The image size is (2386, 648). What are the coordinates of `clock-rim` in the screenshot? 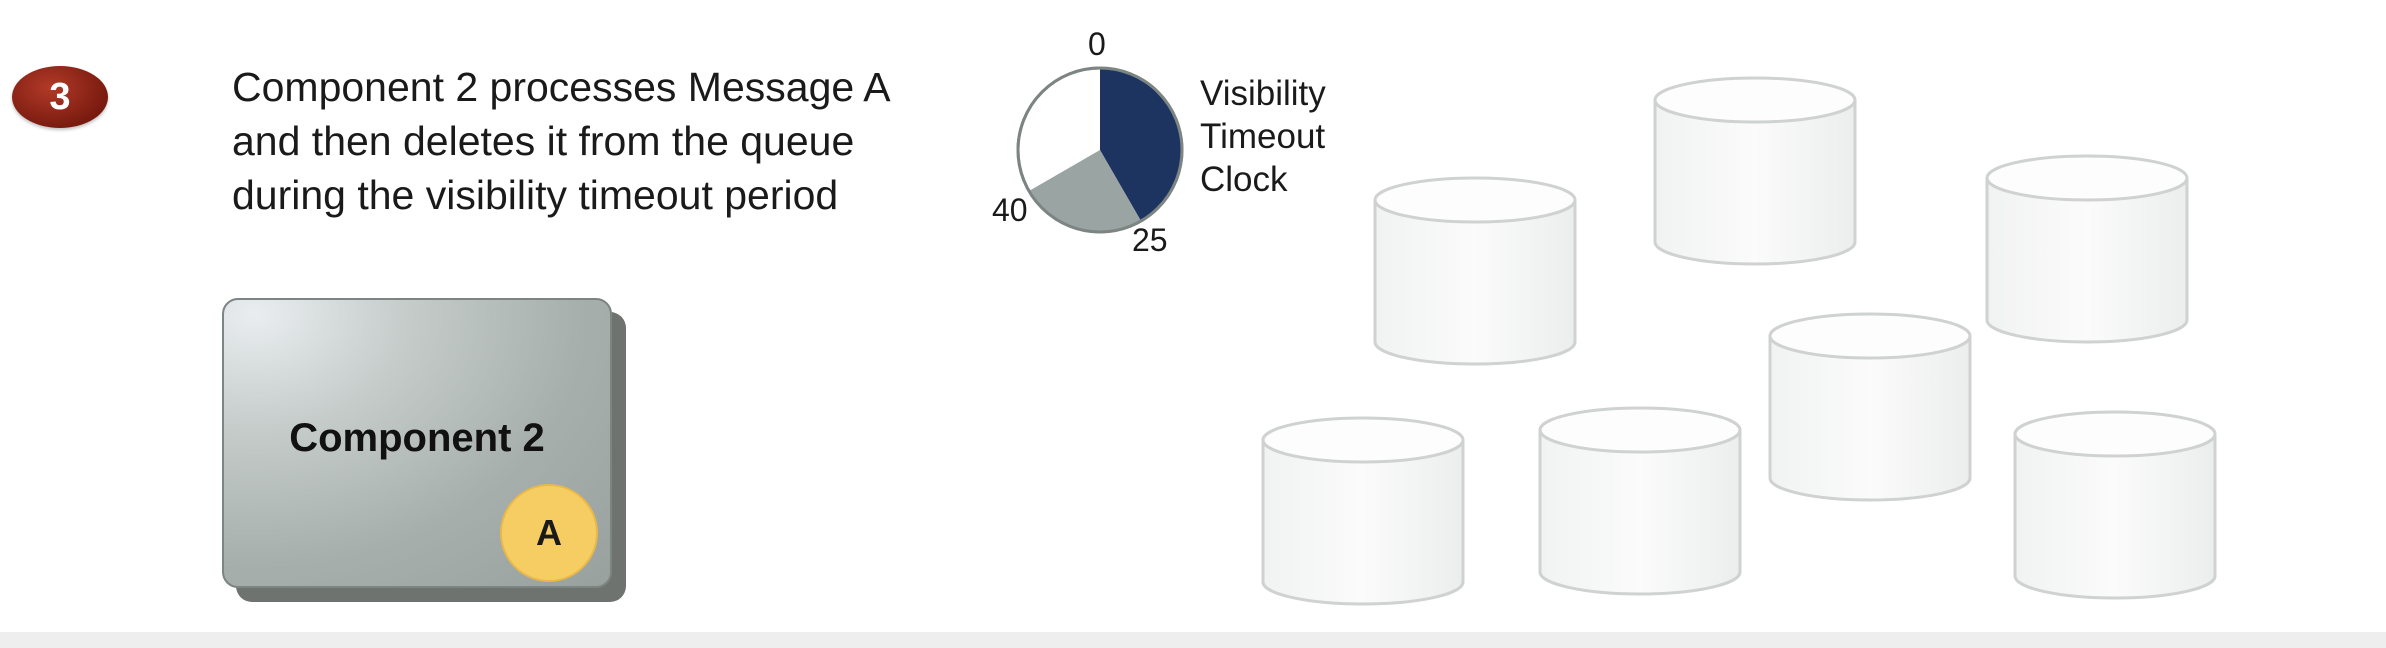 It's located at (1100, 150).